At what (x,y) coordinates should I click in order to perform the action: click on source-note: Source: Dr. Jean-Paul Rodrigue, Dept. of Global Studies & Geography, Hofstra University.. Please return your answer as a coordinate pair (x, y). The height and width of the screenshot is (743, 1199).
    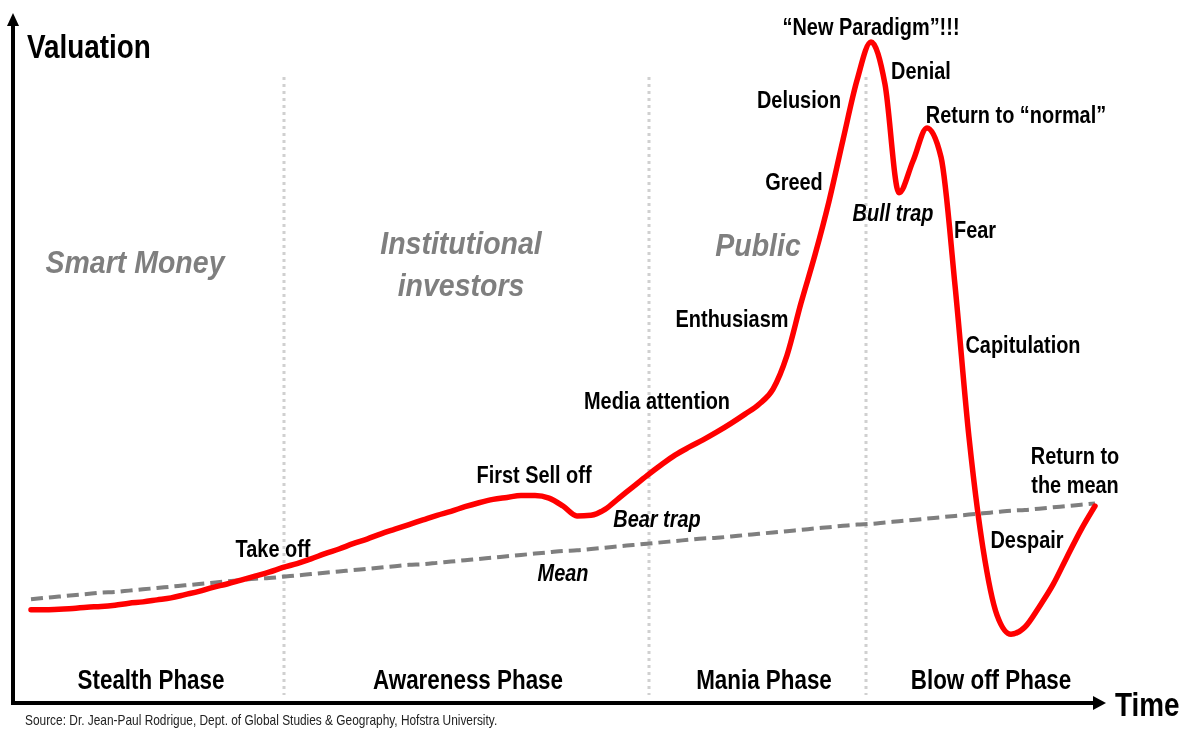
    Looking at the image, I should click on (261, 720).